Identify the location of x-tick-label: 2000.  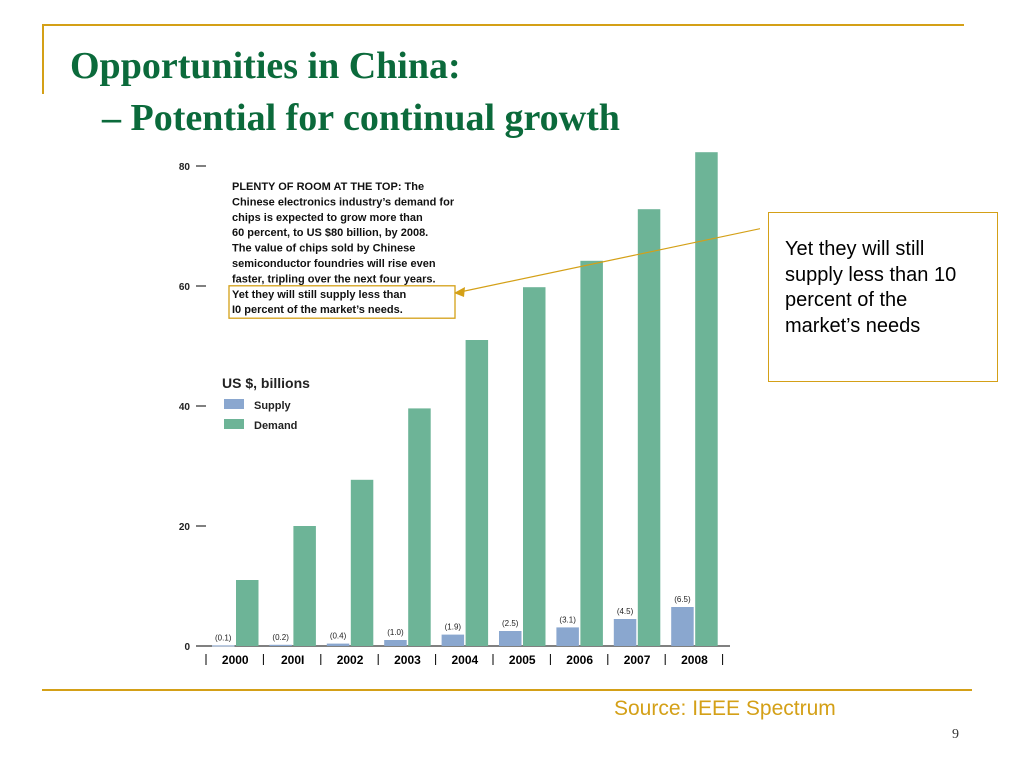
(235, 660).